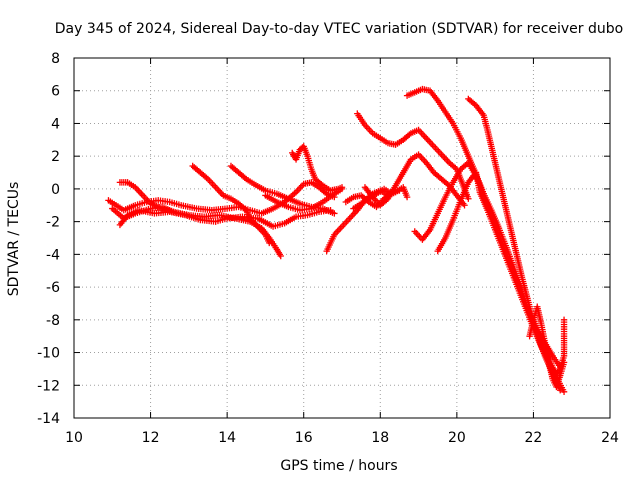 Image resolution: width=640 pixels, height=480 pixels. Describe the element at coordinates (53, 223) in the screenshot. I see `y-tick-label: -2` at that location.